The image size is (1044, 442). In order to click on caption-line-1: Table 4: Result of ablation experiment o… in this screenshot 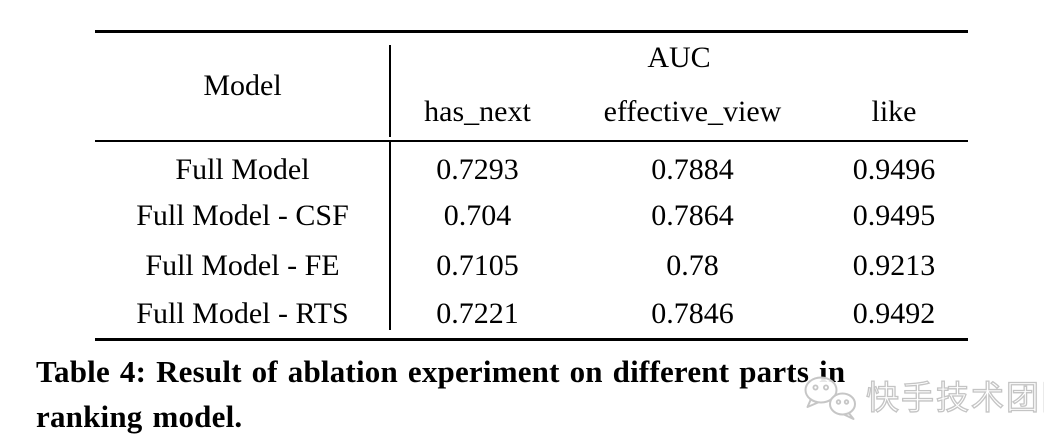, I will do `click(441, 371)`.